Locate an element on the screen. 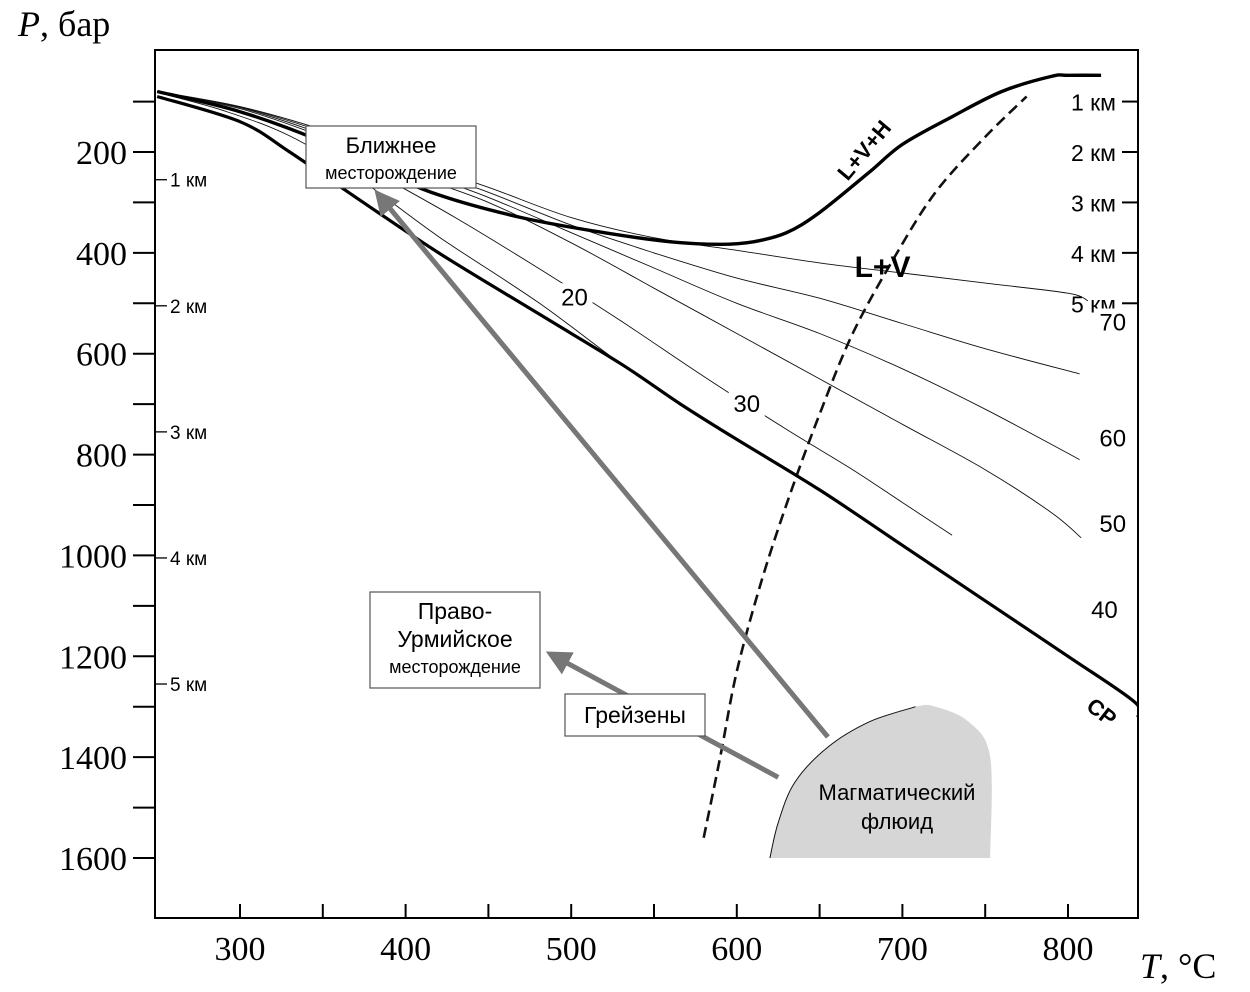  isopleth-label-40: 40 is located at coordinates (1104, 610).